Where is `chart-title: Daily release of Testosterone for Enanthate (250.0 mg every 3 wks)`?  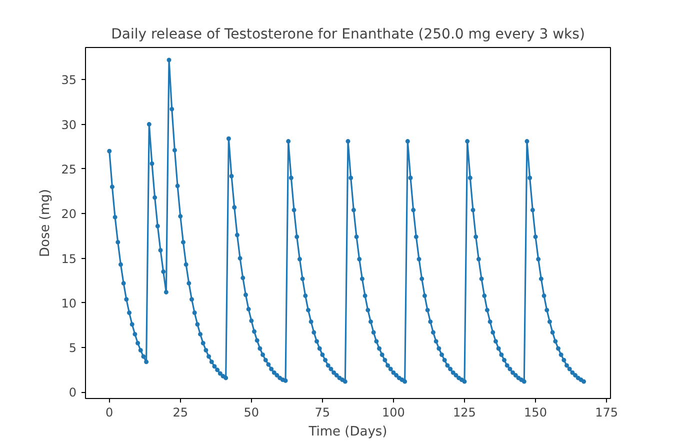 chart-title: Daily release of Testosterone for Enanthate (250.0 mg every 3 wks) is located at coordinates (348, 34).